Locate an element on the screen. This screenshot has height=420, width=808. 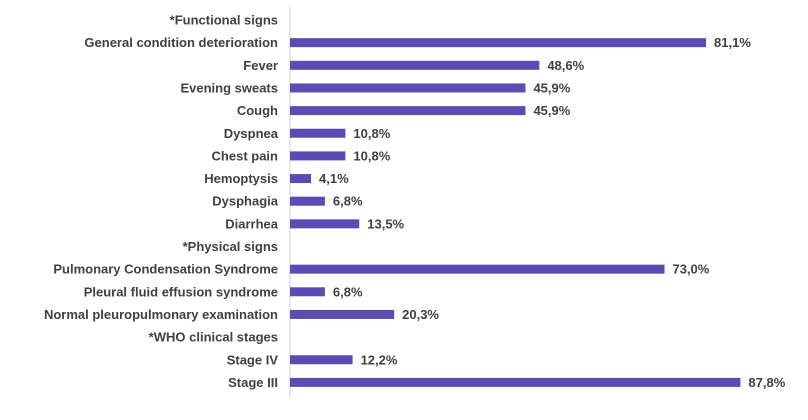
value-label: 73,0% is located at coordinates (690, 269).